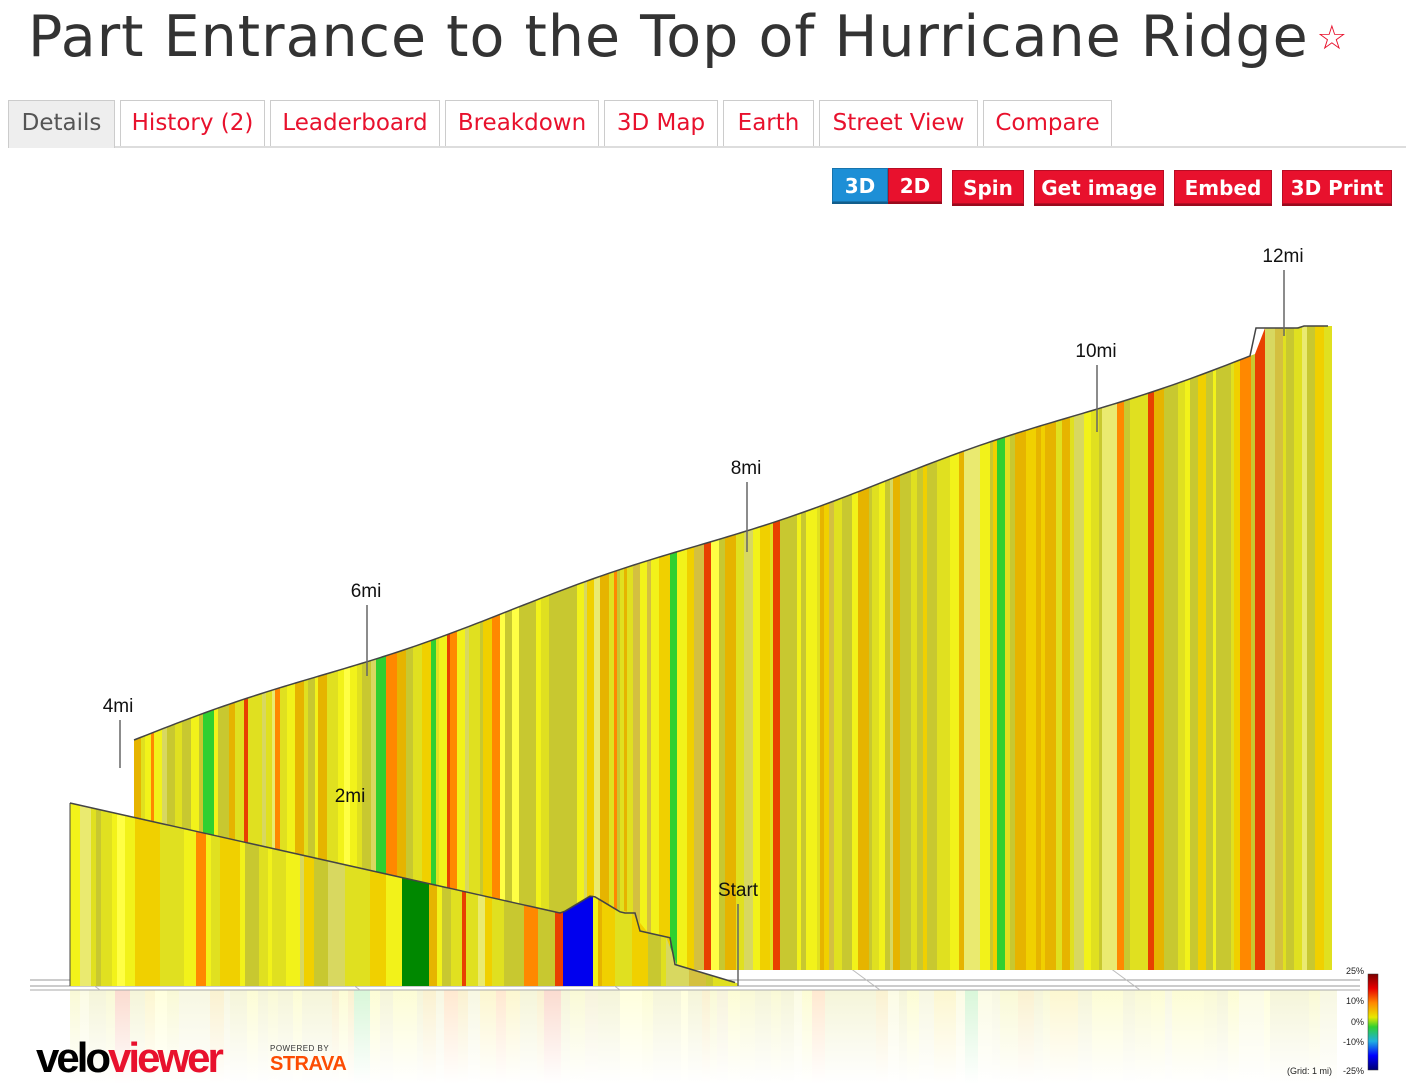 The height and width of the screenshot is (1084, 1406). I want to click on view-3d-button: 3D, so click(860, 185).